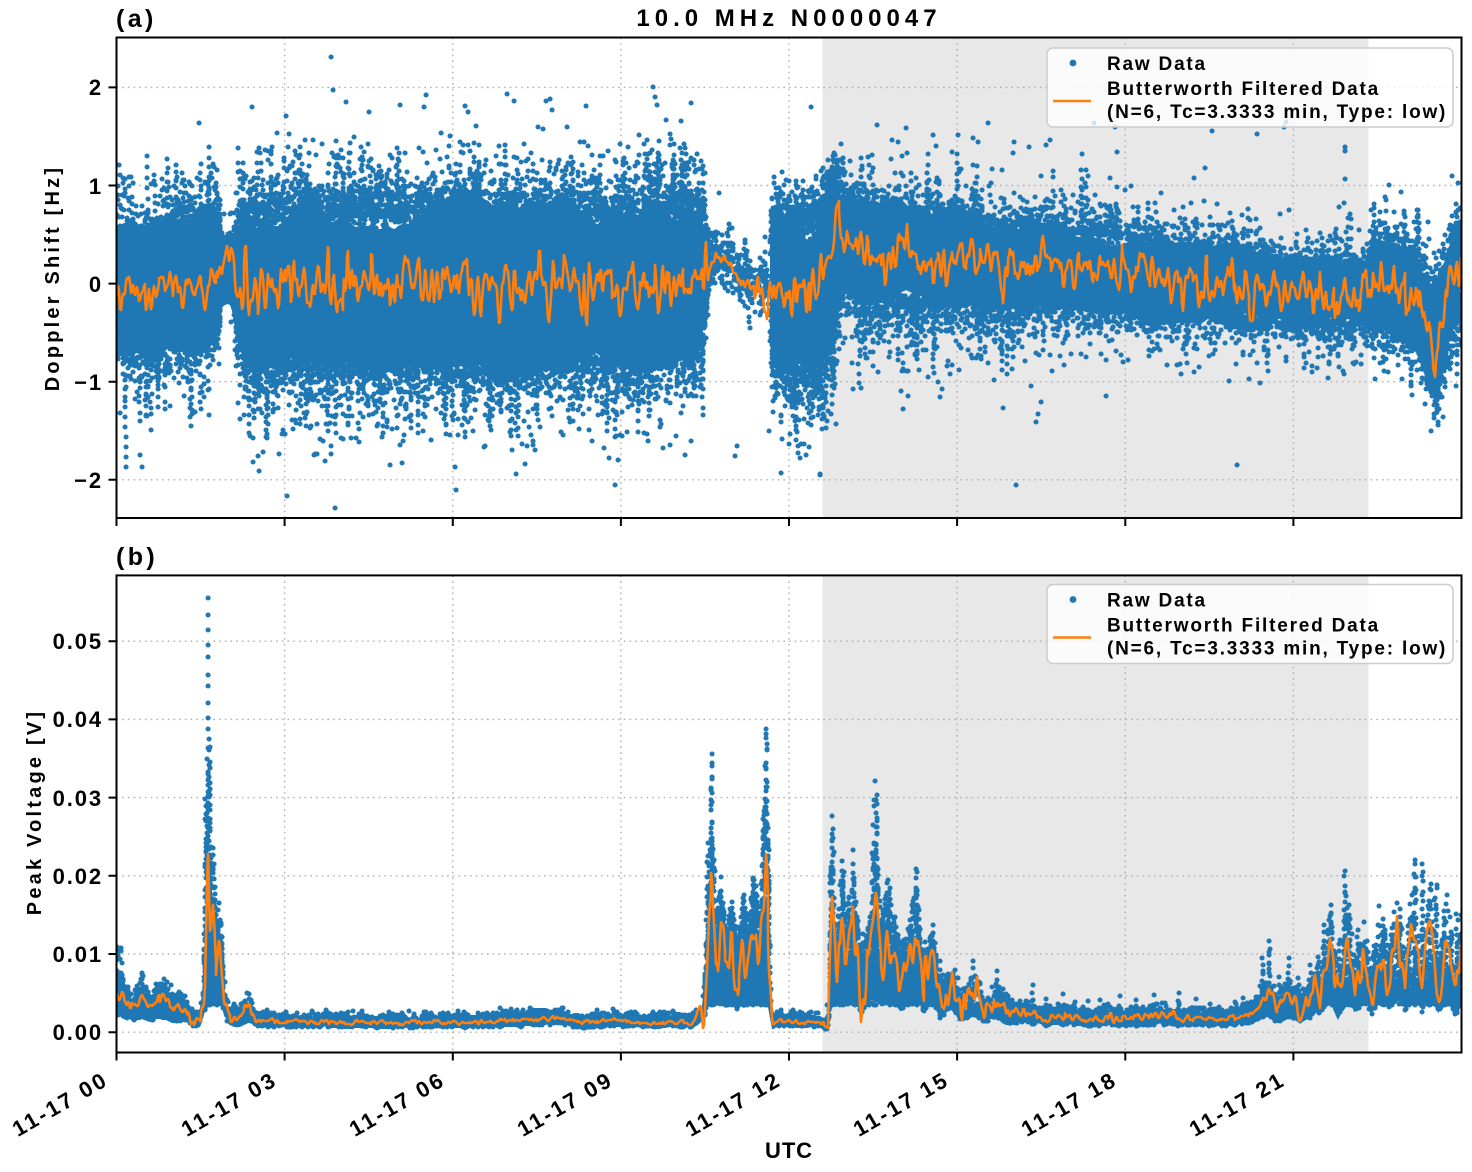 The width and height of the screenshot is (1472, 1172). What do you see at coordinates (88, 480) in the screenshot?
I see `svg-text: −2` at bounding box center [88, 480].